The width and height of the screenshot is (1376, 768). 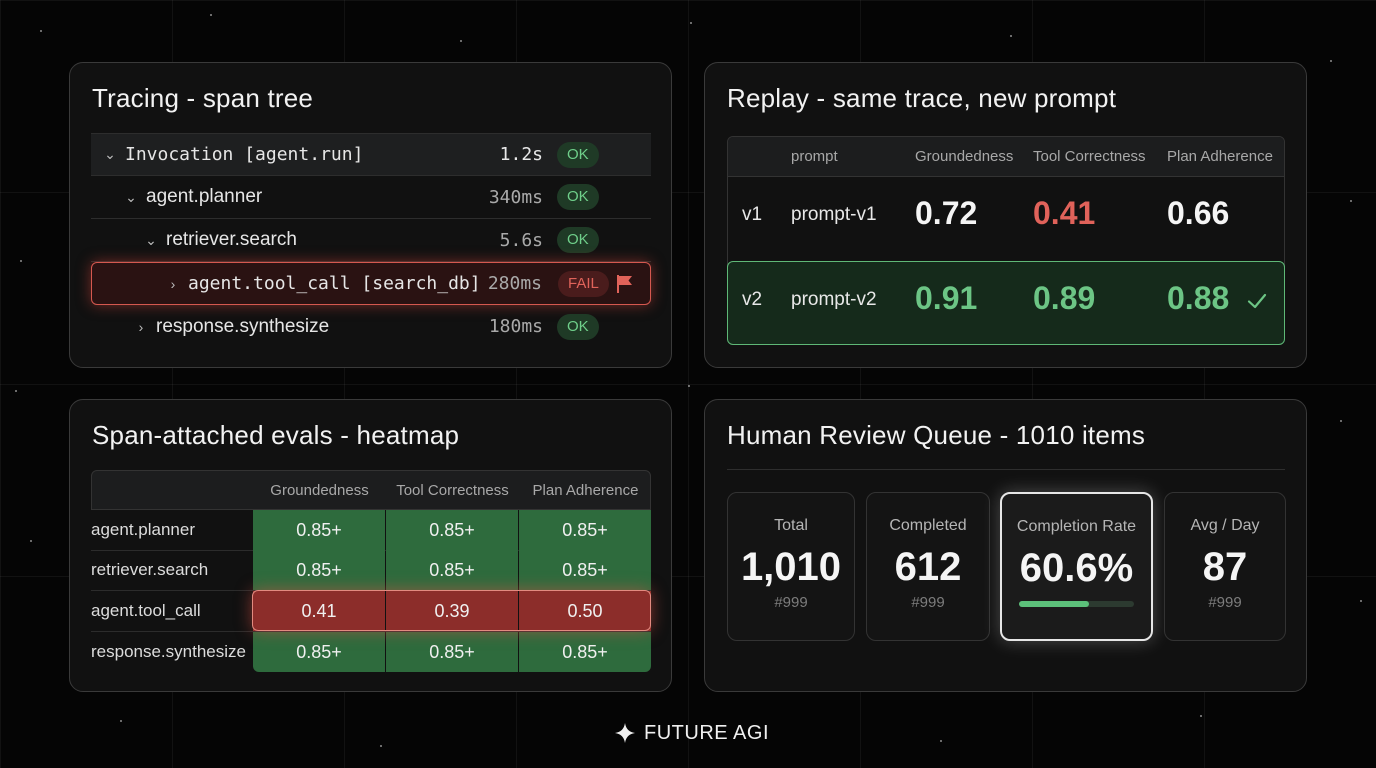 I want to click on heatmap-cell: 0.50, so click(x=585, y=611).